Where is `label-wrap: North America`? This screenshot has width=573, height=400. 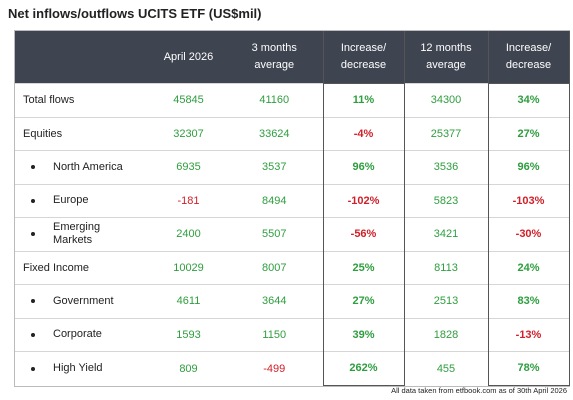
label-wrap: North America is located at coordinates (91, 167).